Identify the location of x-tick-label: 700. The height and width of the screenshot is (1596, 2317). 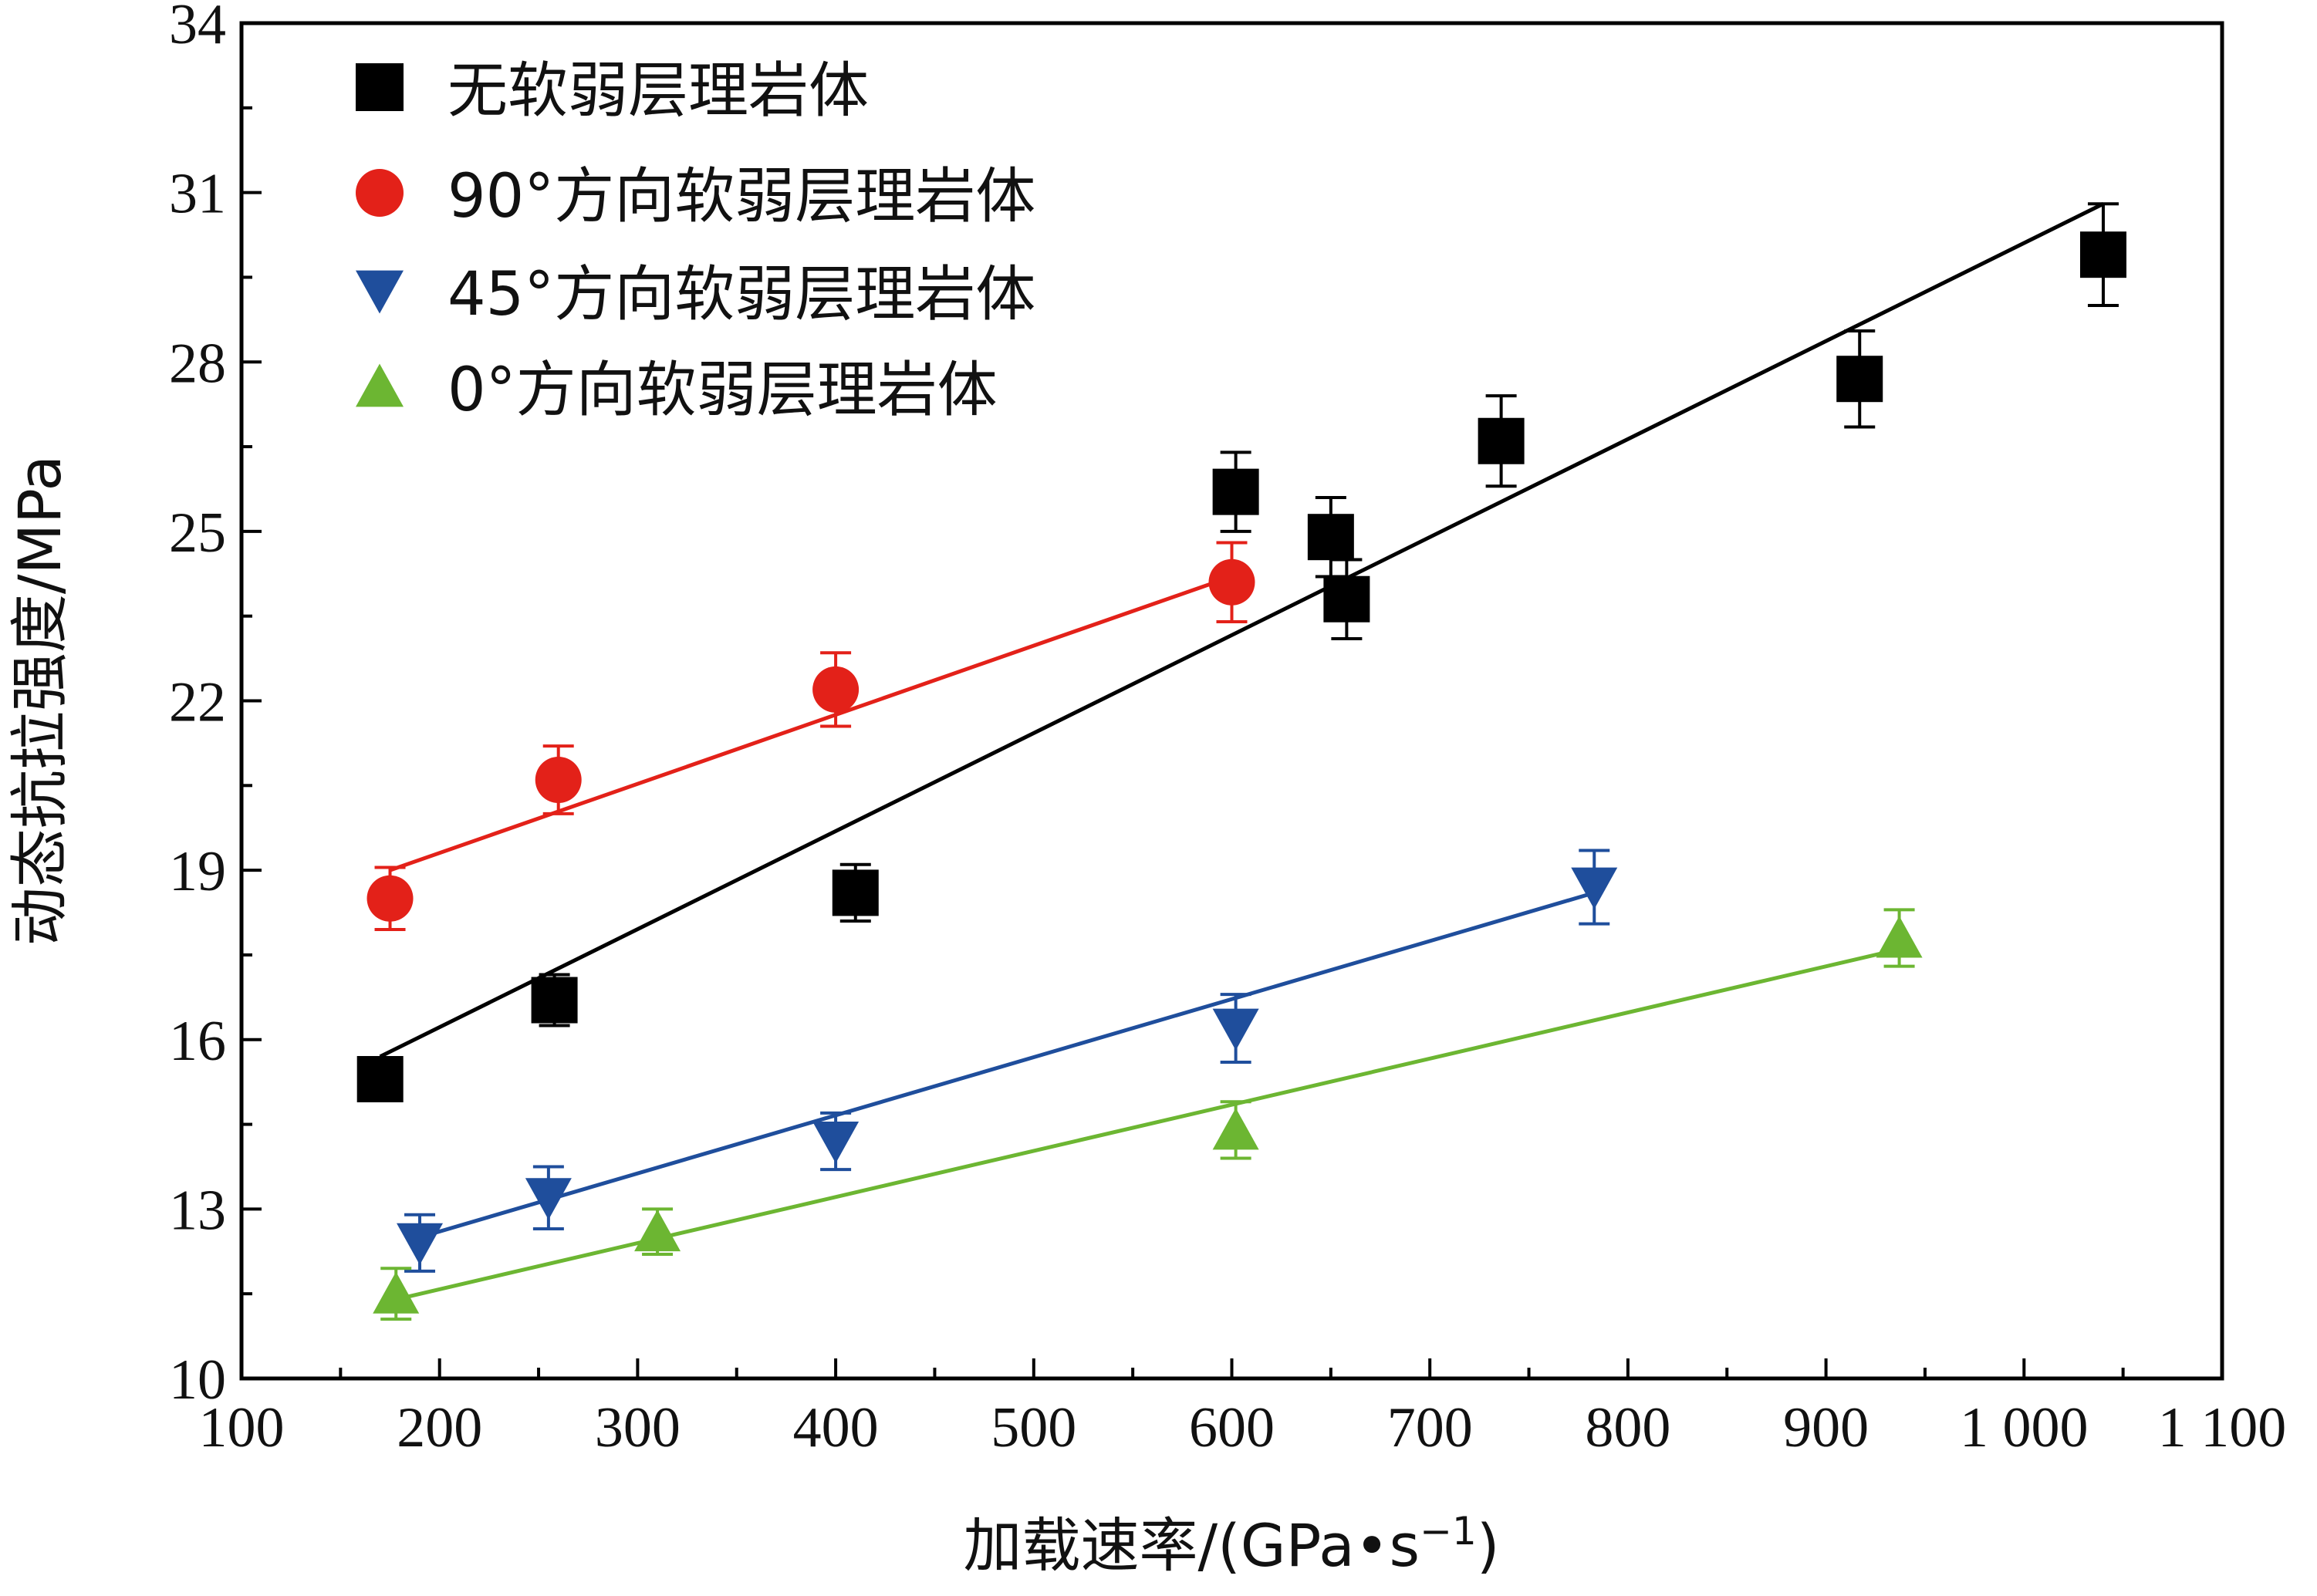
(1430, 1427).